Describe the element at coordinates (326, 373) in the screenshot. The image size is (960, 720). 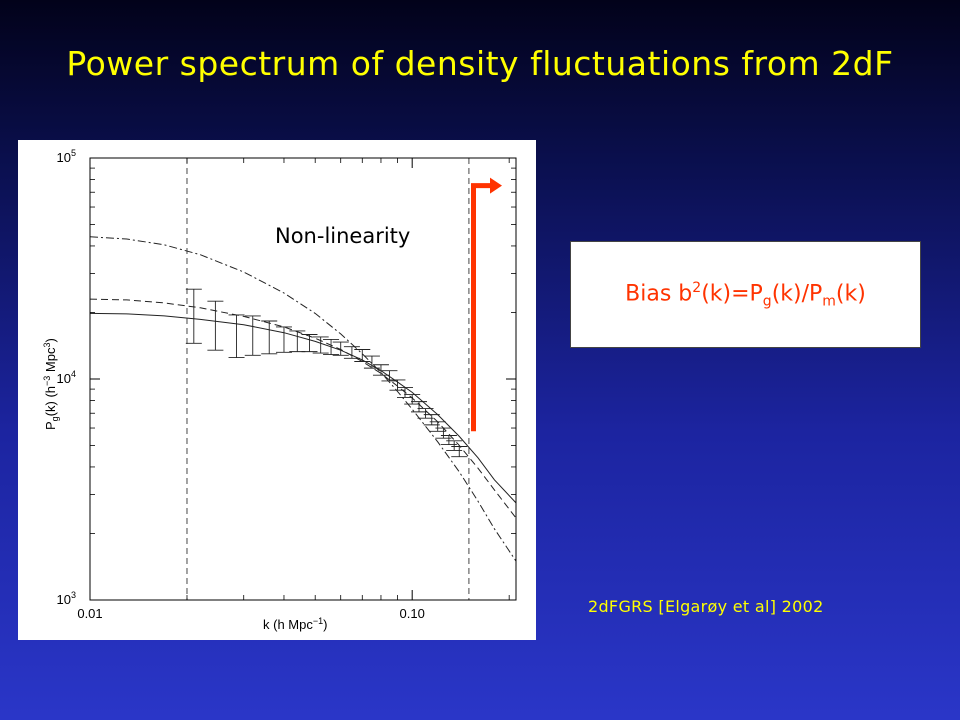
I see `error-bars` at that location.